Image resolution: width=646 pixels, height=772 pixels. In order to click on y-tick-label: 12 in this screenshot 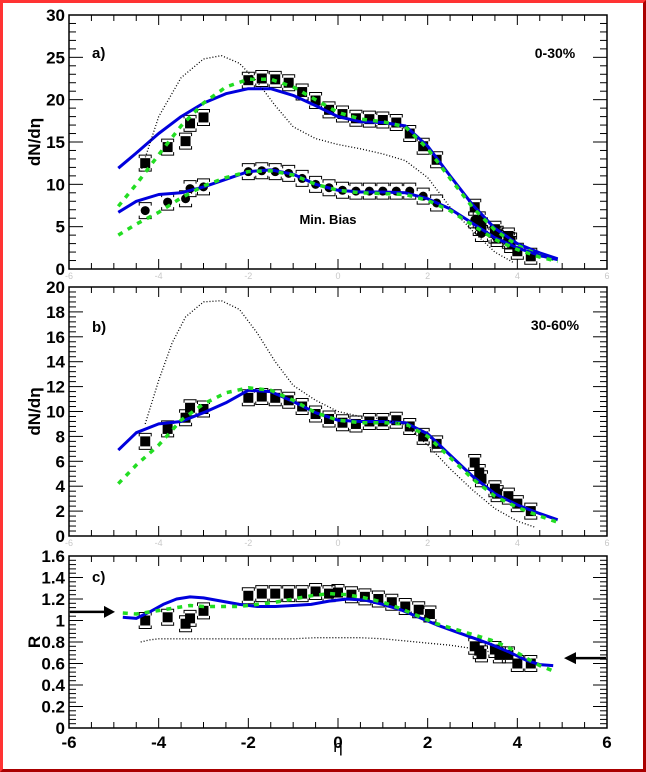, I will do `click(55, 387)`.